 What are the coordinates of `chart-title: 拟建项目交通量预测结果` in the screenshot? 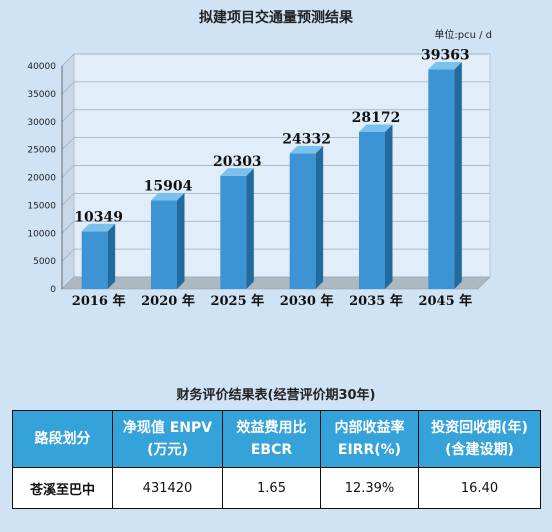 It's located at (276, 17).